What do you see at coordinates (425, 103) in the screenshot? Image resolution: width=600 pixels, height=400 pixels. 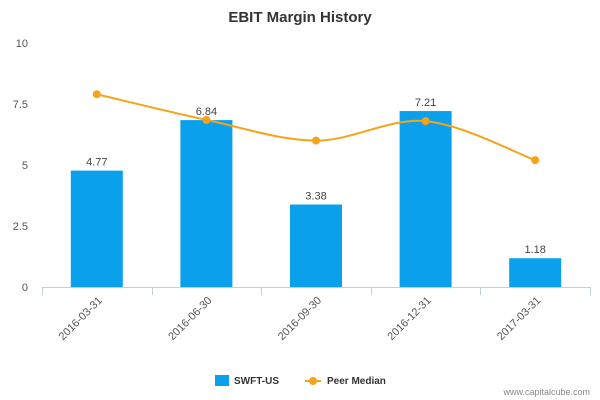 I see `data-label: 7.21` at bounding box center [425, 103].